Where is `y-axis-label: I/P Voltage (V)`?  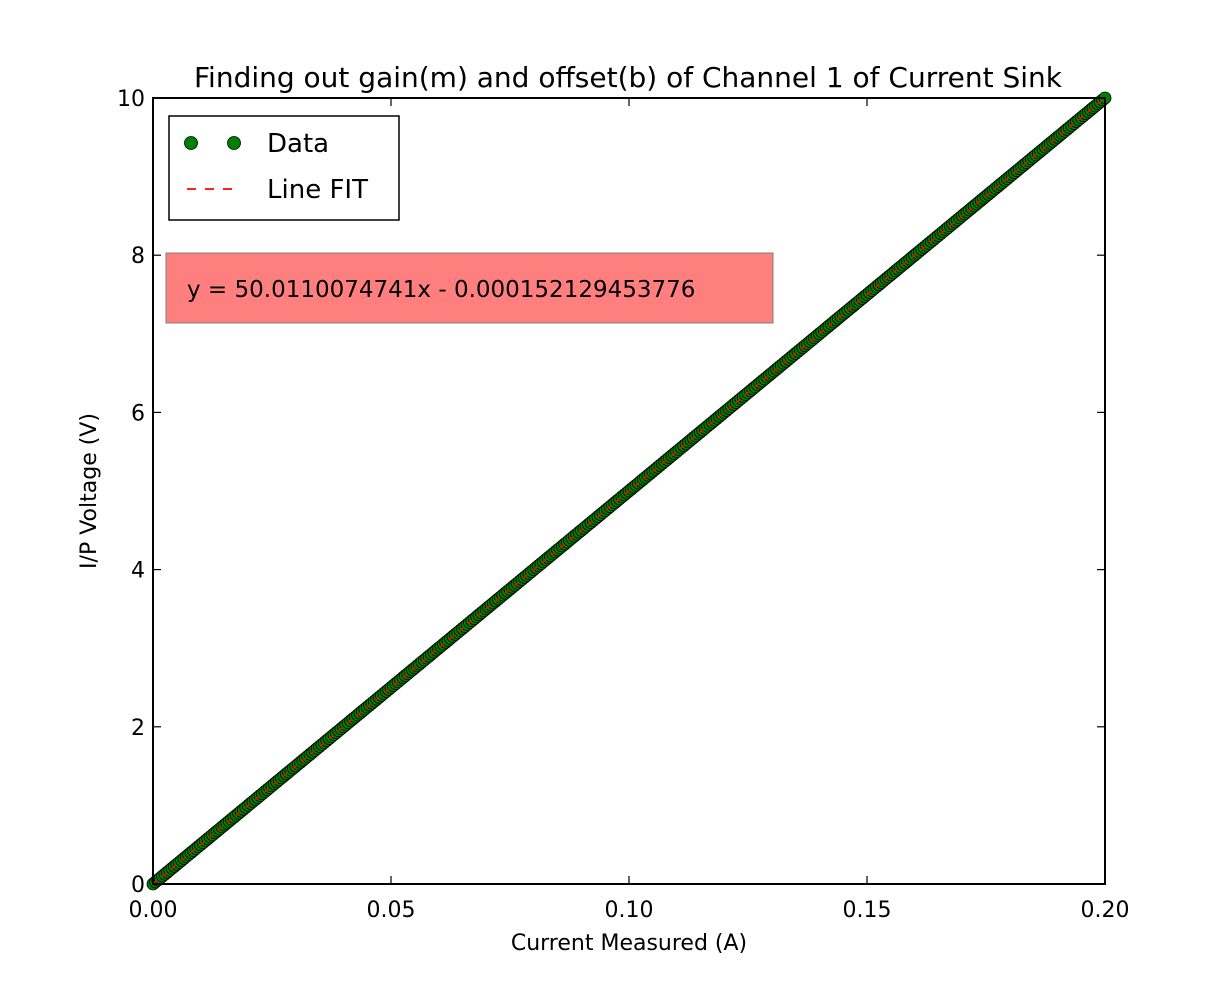
y-axis-label: I/P Voltage (V) is located at coordinates (89, 491).